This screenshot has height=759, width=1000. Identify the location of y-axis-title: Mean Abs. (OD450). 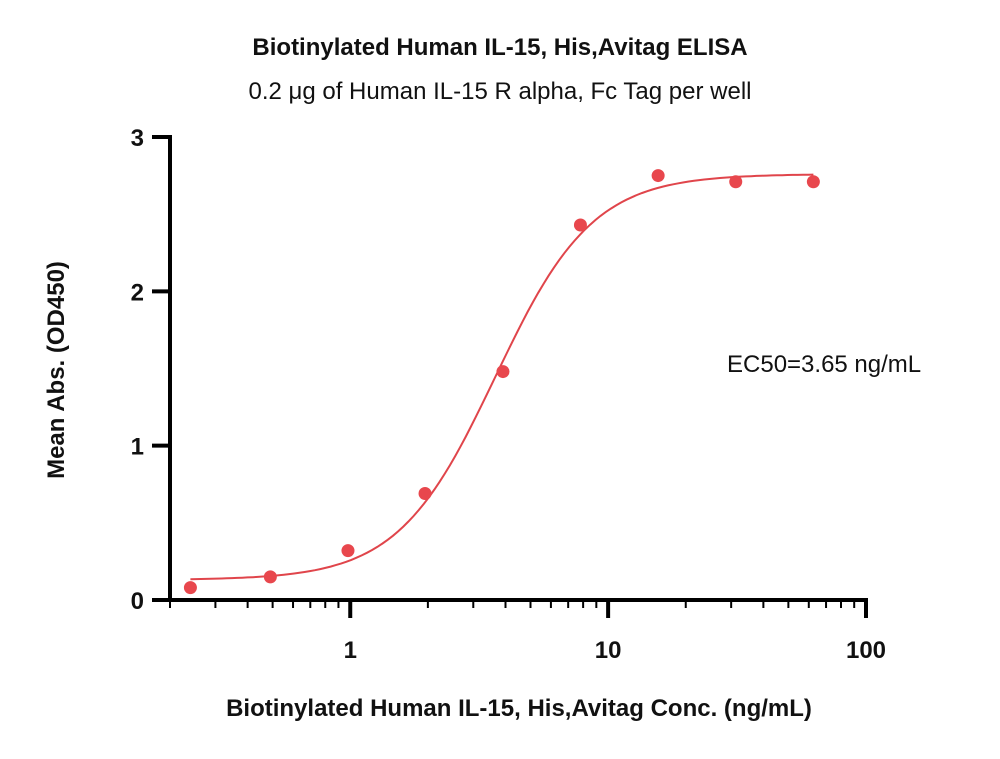
(56, 370).